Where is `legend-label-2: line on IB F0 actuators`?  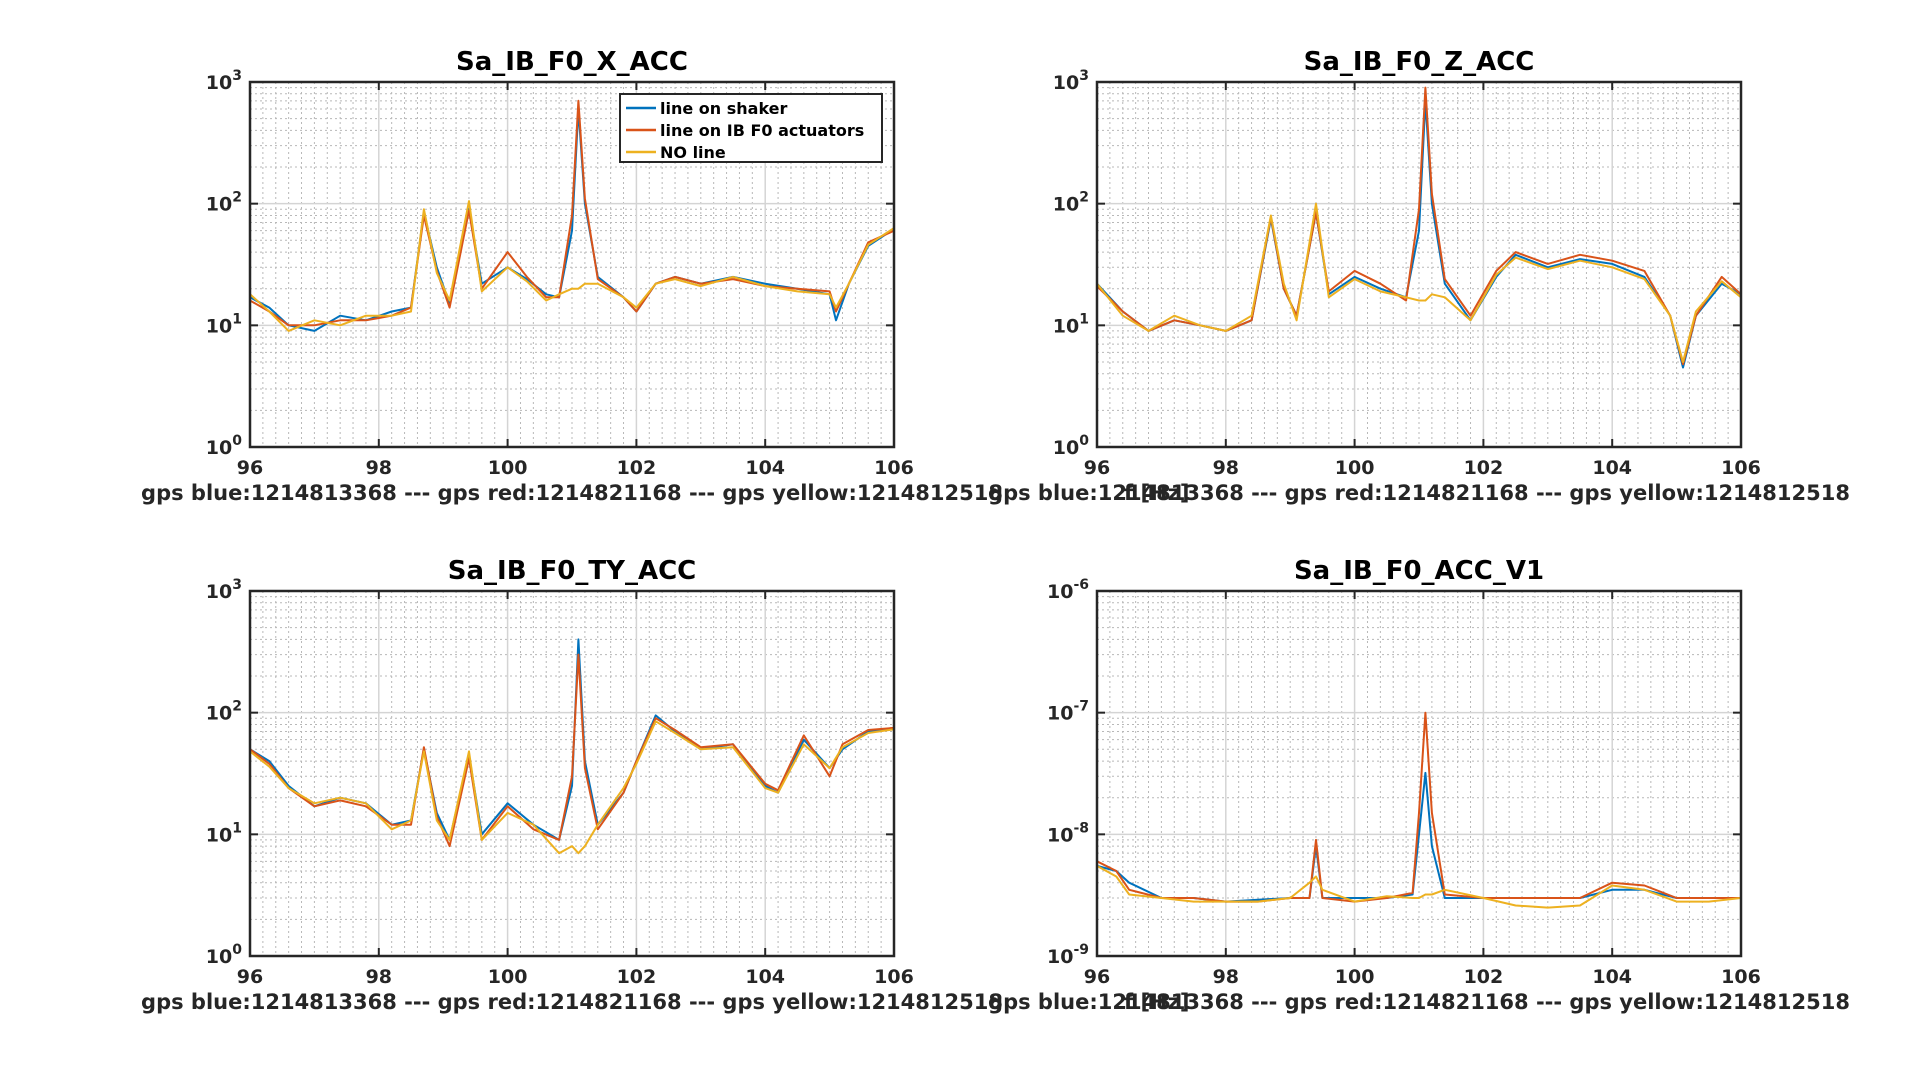
legend-label-2: line on IB F0 actuators is located at coordinates (762, 130).